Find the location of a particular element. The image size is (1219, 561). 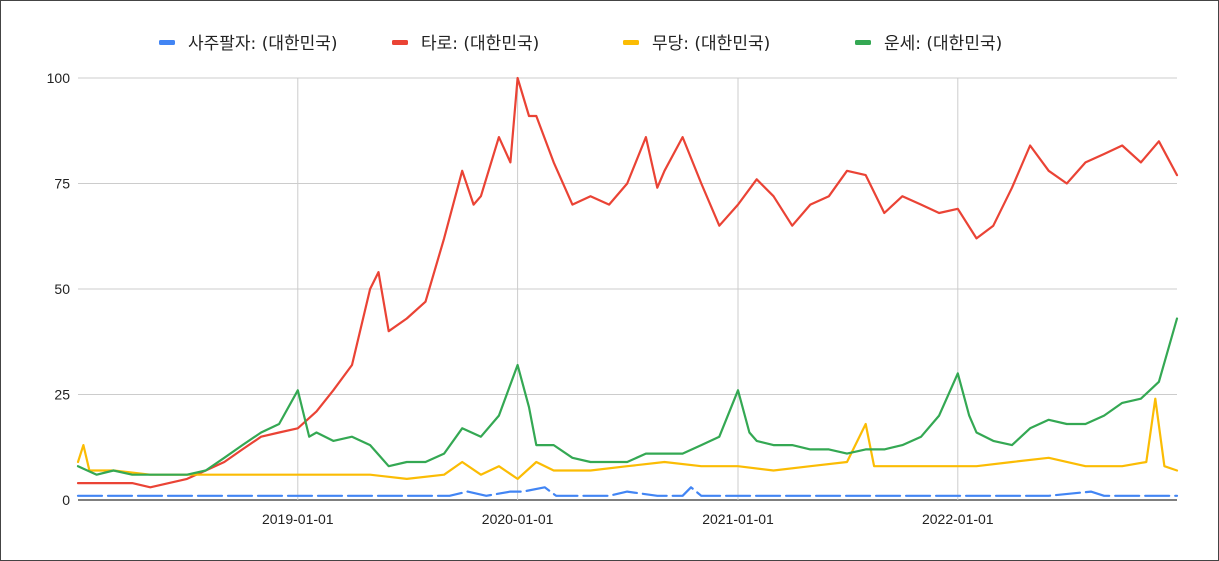

legend-label-2: 타로: (대한민국) is located at coordinates (480, 44).